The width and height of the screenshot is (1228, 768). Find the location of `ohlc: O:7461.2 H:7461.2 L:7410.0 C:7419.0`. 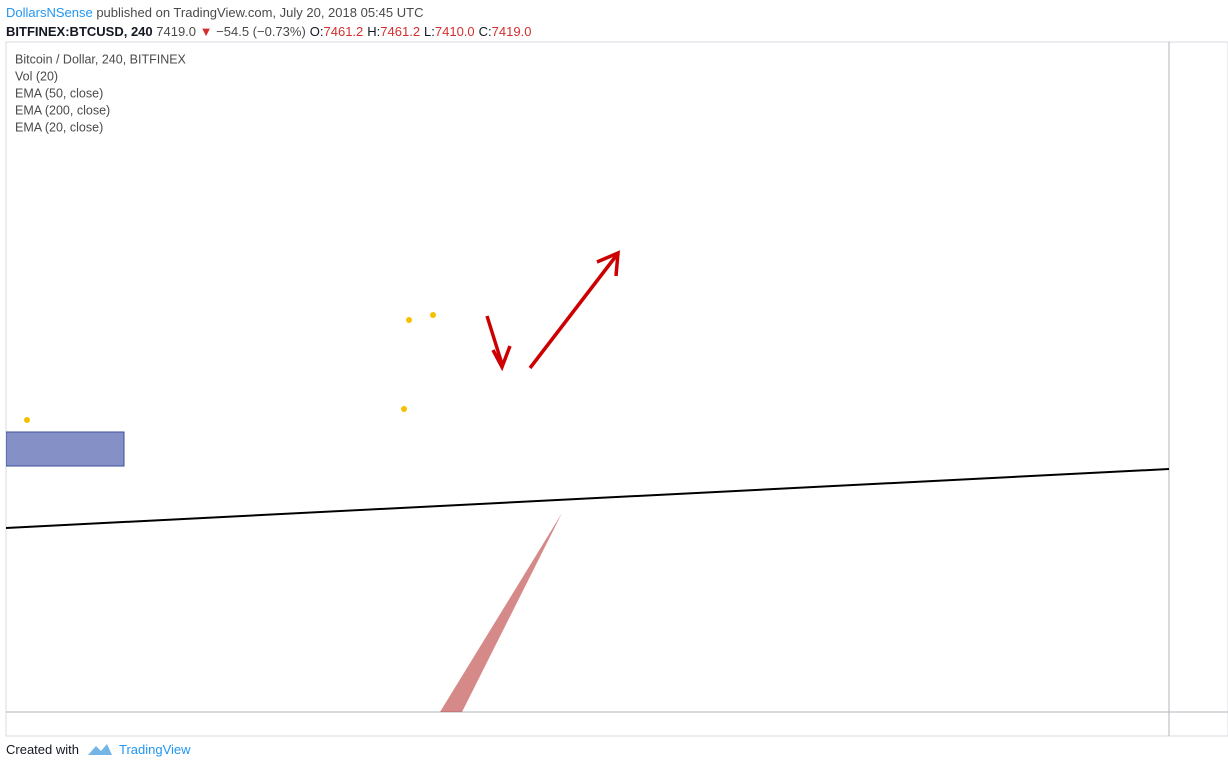

ohlc: O:7461.2 H:7461.2 L:7410.0 C:7419.0 is located at coordinates (419, 31).